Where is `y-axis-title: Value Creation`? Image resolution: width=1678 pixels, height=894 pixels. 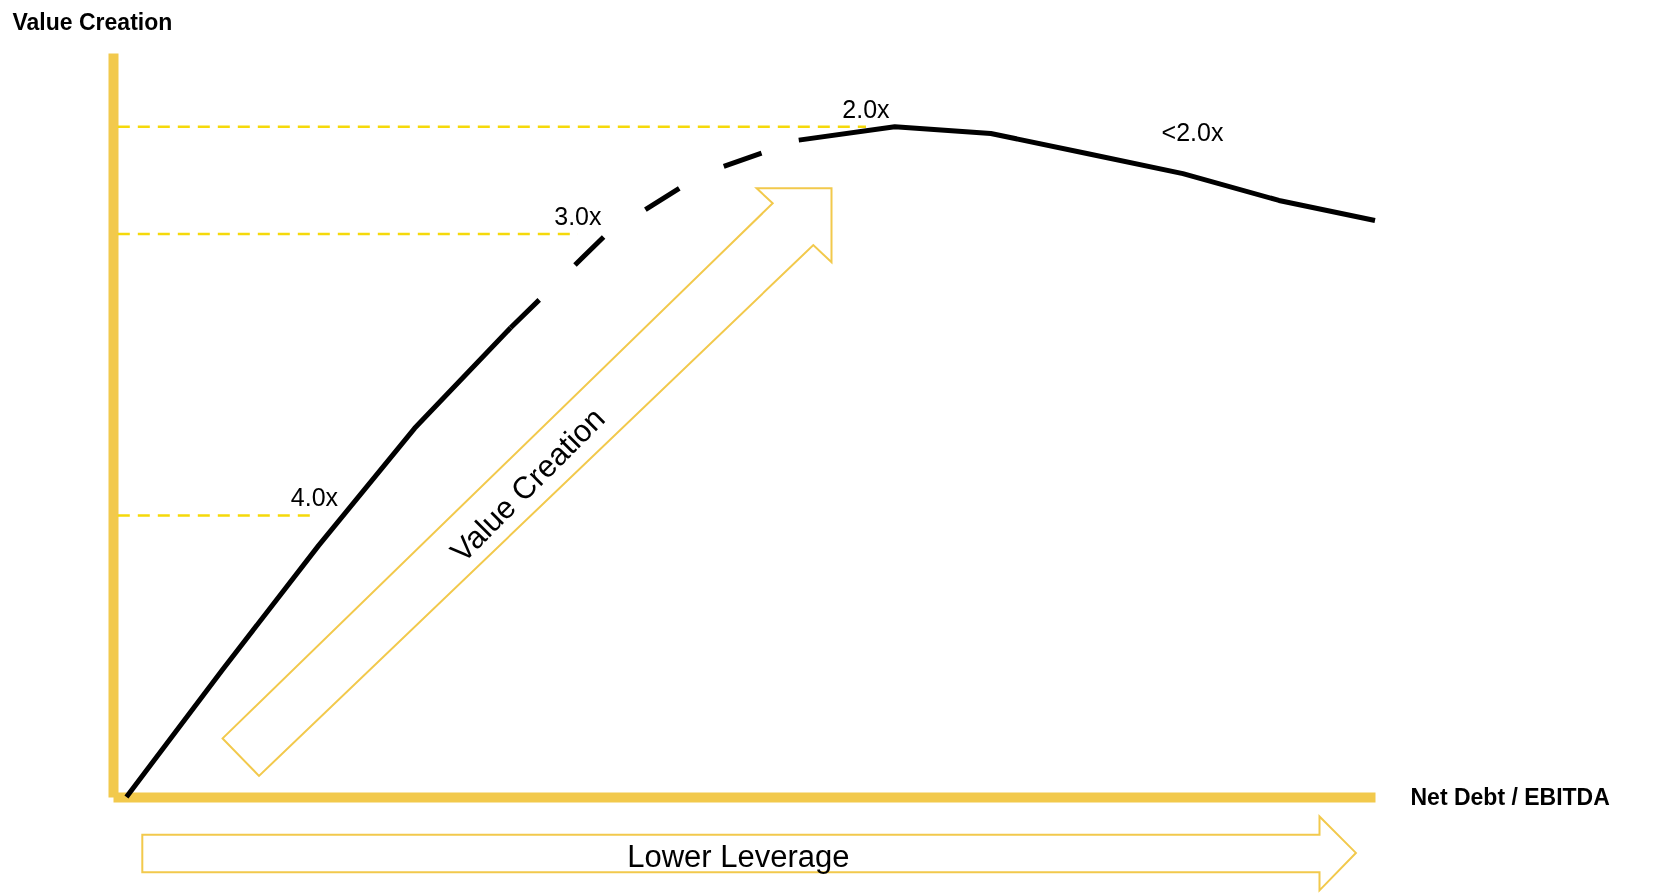 y-axis-title: Value Creation is located at coordinates (92, 21).